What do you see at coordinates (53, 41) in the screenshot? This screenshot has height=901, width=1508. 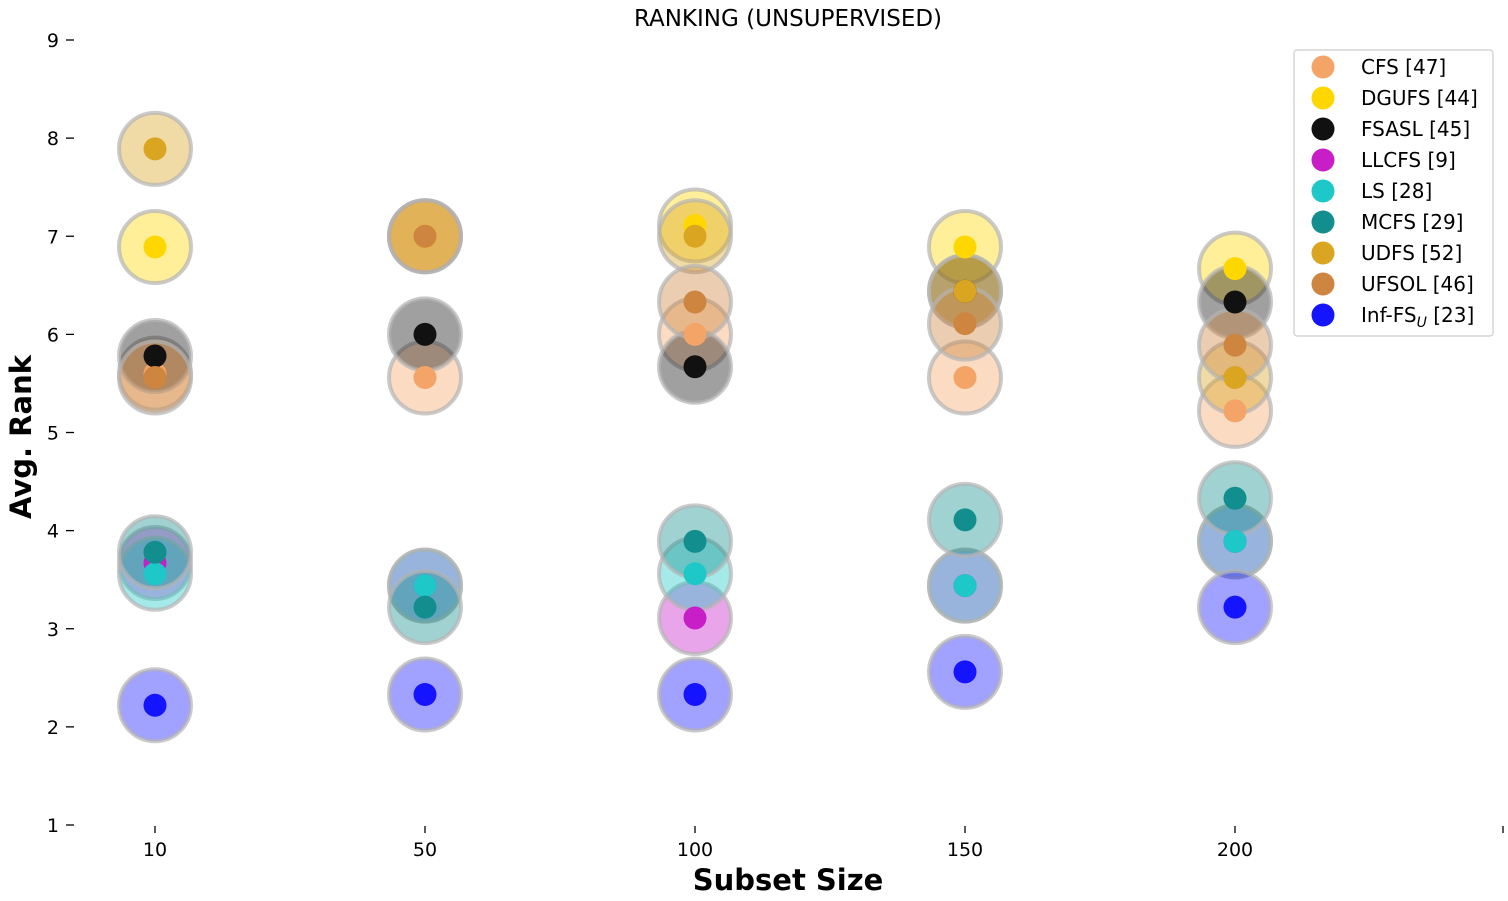 I see `y-tick-label: 9` at bounding box center [53, 41].